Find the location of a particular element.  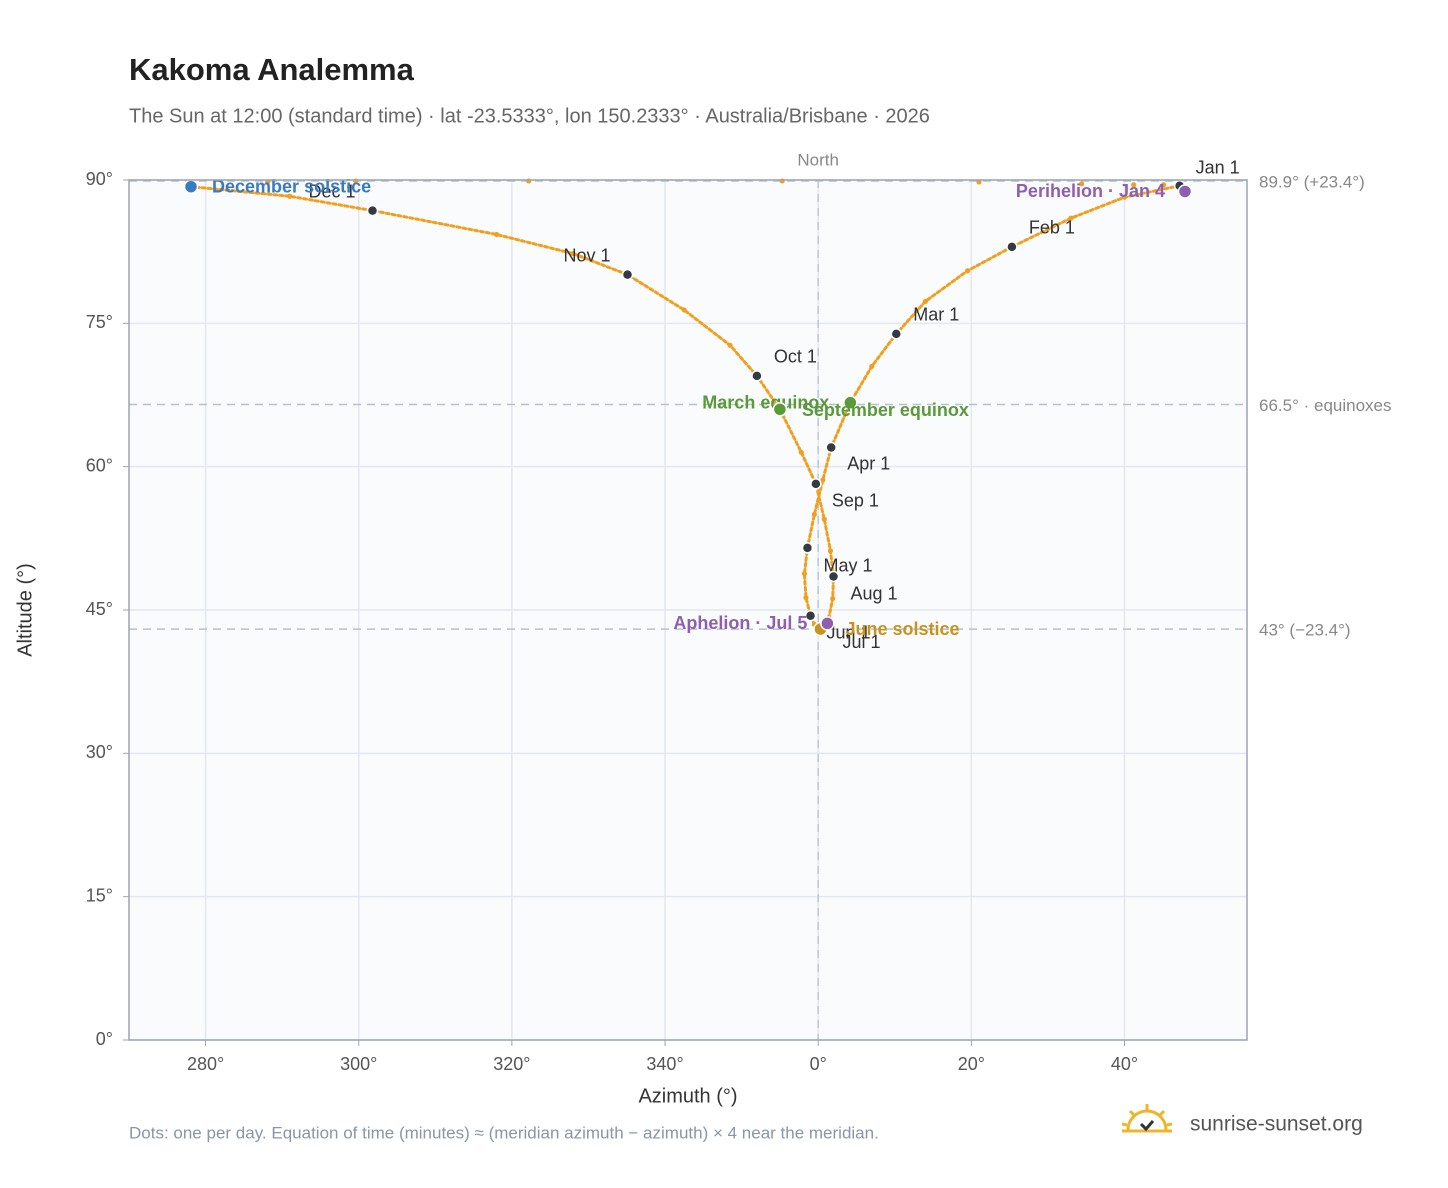

reference-label: 89.9° (+23.4°) is located at coordinates (1312, 181).